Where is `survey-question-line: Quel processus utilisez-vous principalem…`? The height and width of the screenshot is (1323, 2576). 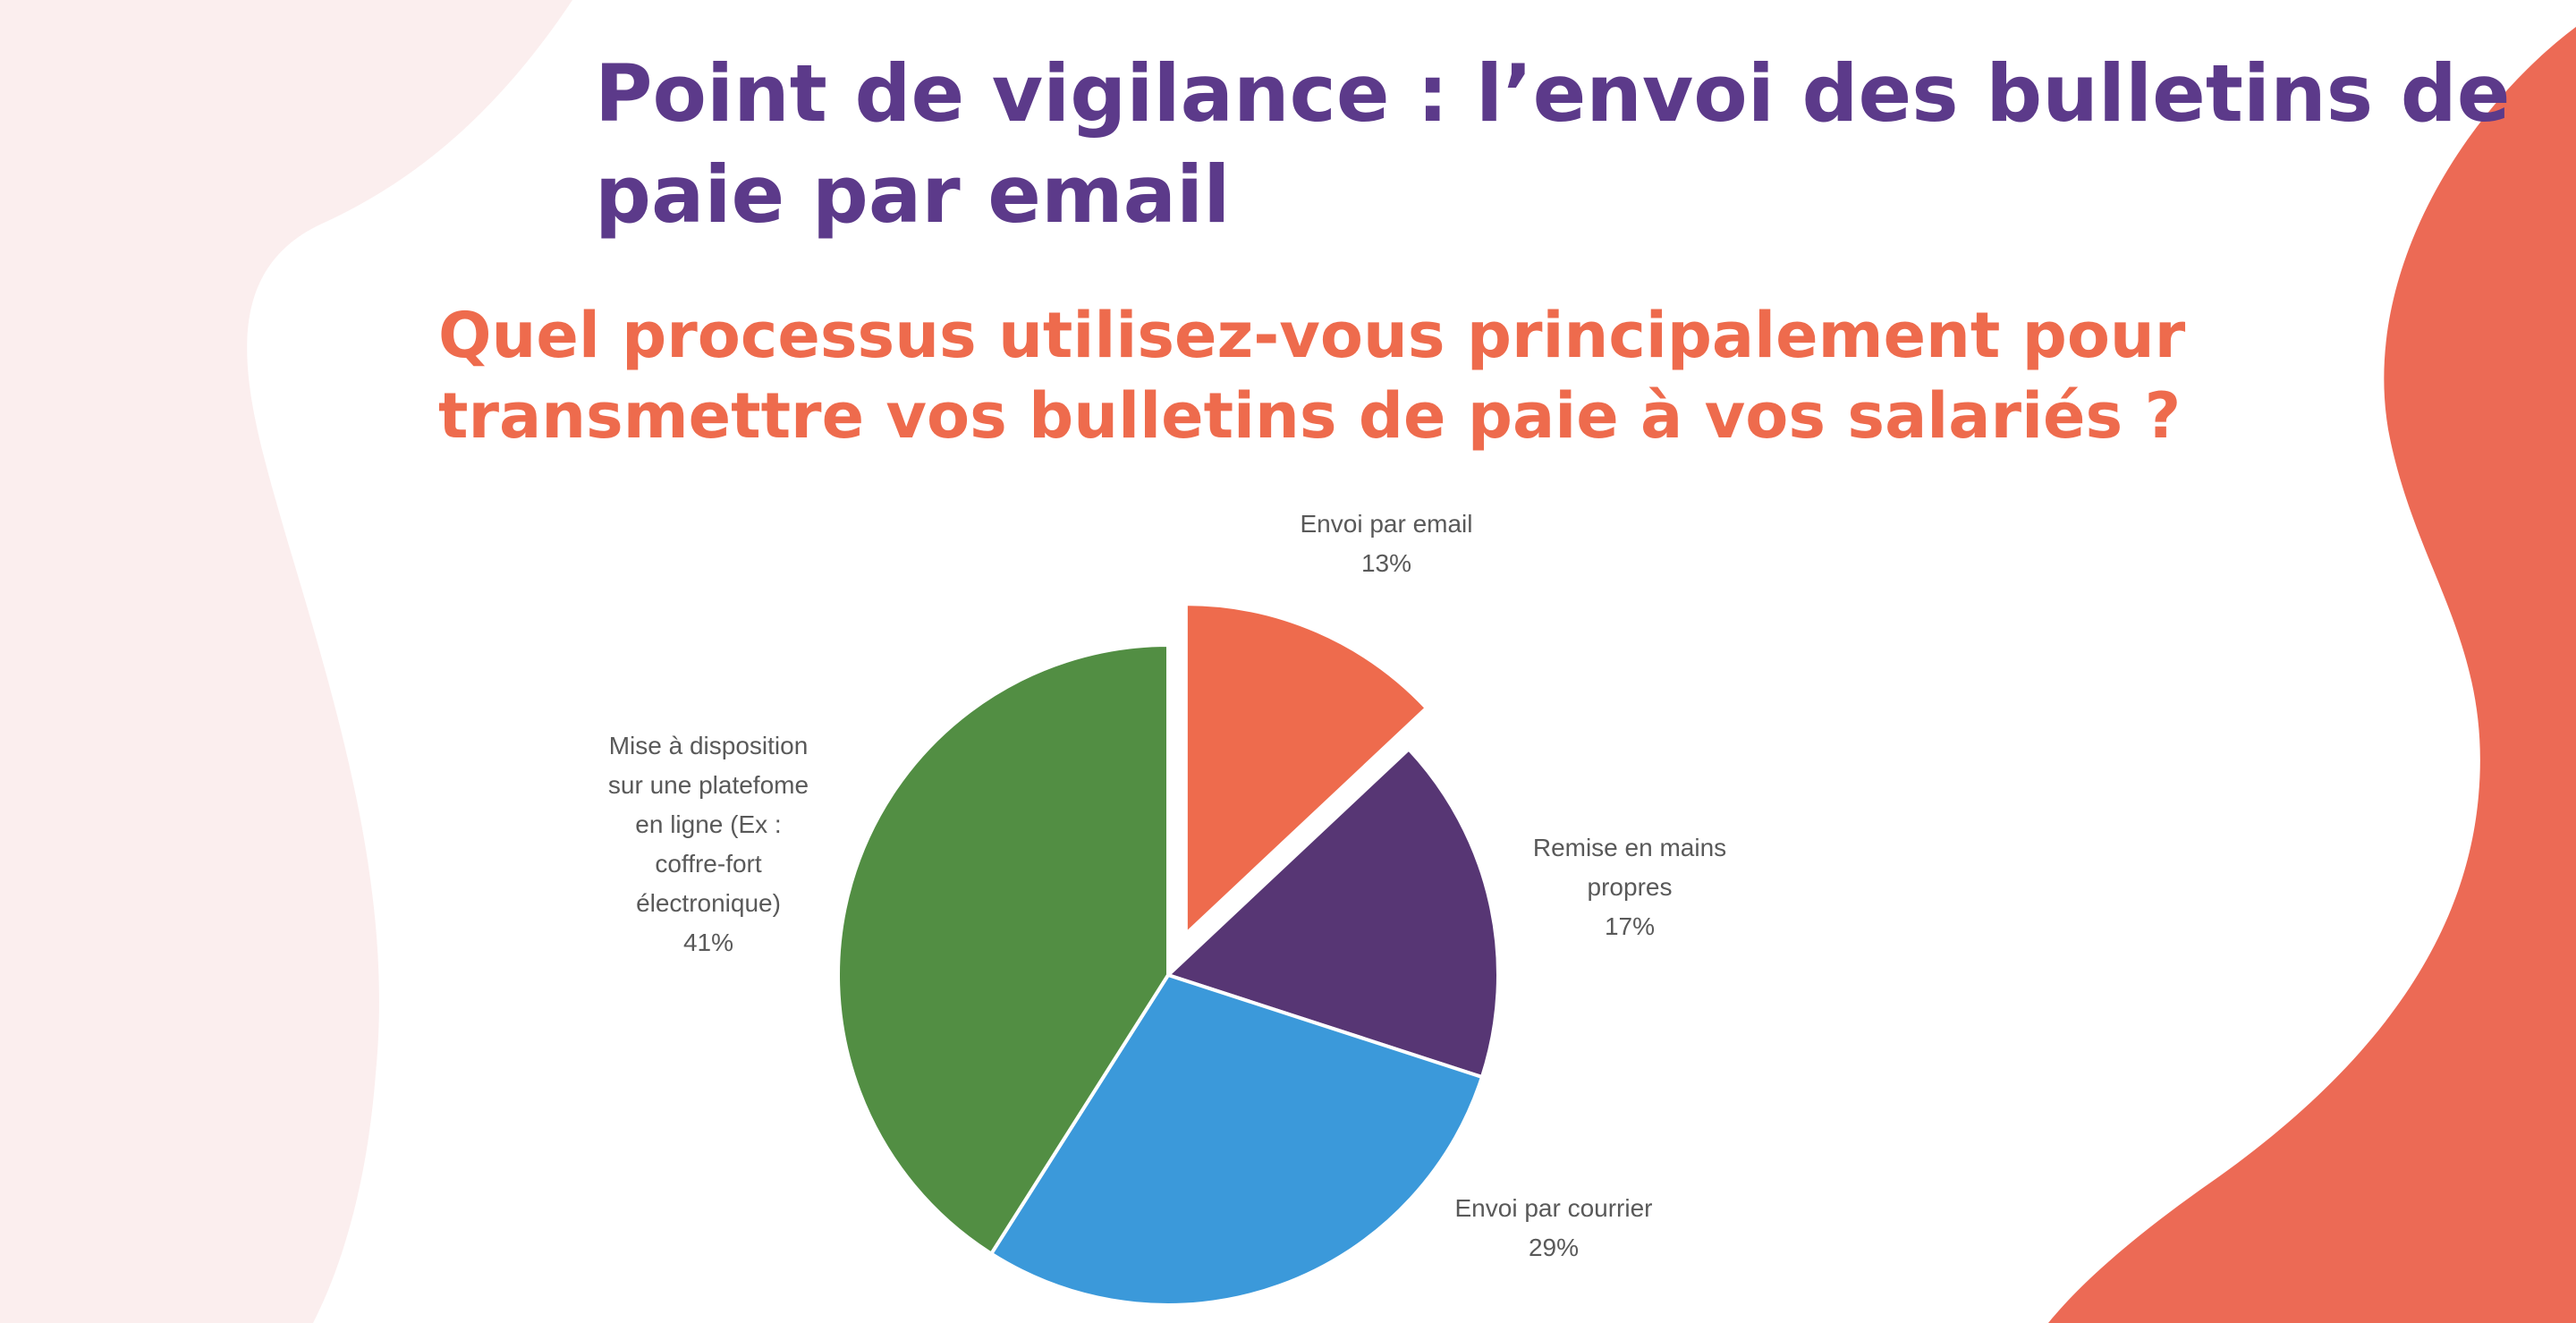
survey-question-line: Quel processus utilisez-vous principalem… is located at coordinates (1312, 335).